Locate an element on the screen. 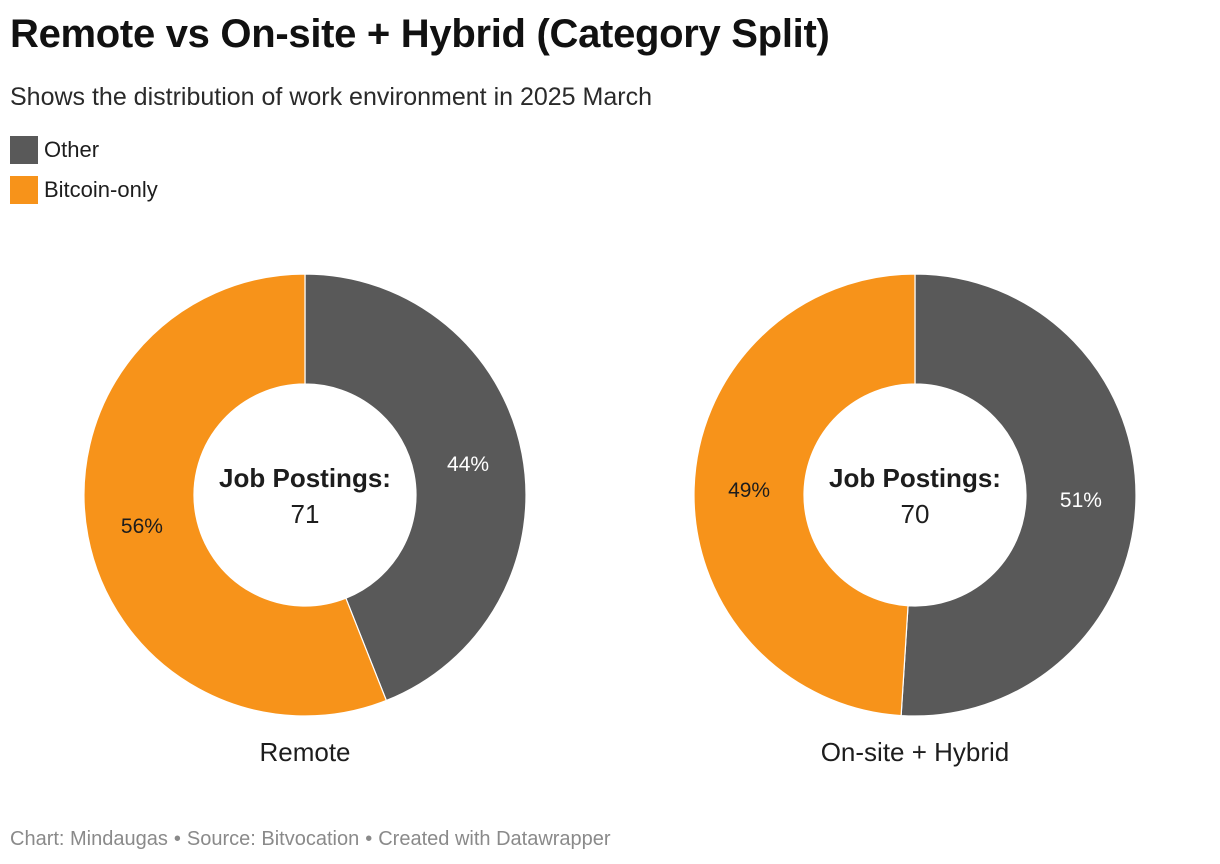 The width and height of the screenshot is (1220, 864). center-value-on-site-hybrid: 70 is located at coordinates (915, 514).